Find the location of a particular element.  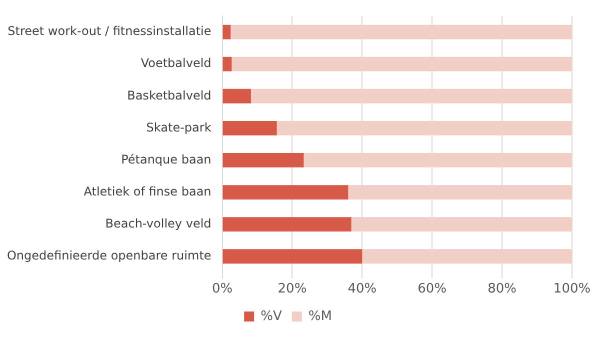

x-tick-label: 100% is located at coordinates (572, 289).